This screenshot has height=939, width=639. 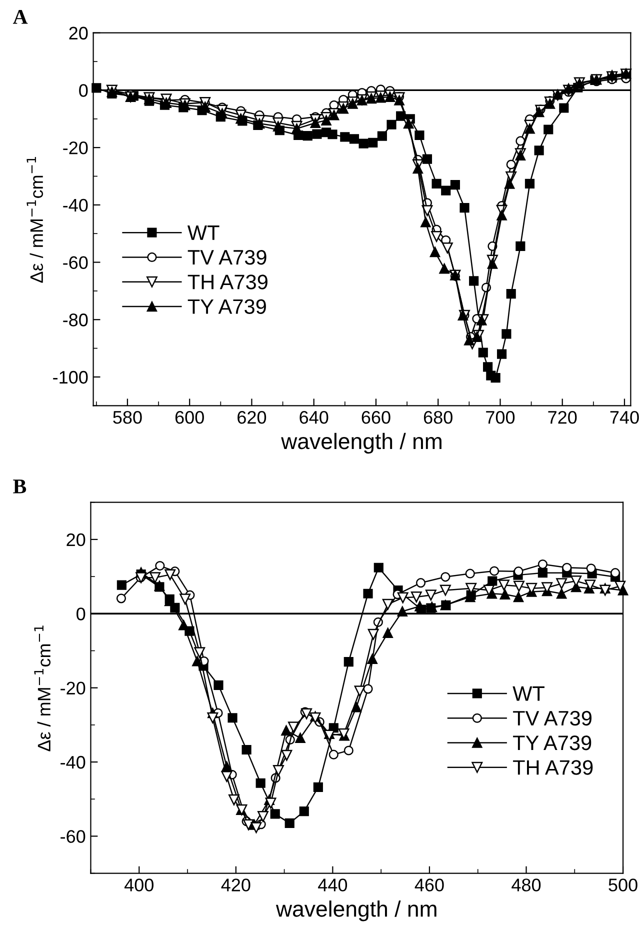 What do you see at coordinates (189, 417) in the screenshot?
I see `x-tick-label: 600` at bounding box center [189, 417].